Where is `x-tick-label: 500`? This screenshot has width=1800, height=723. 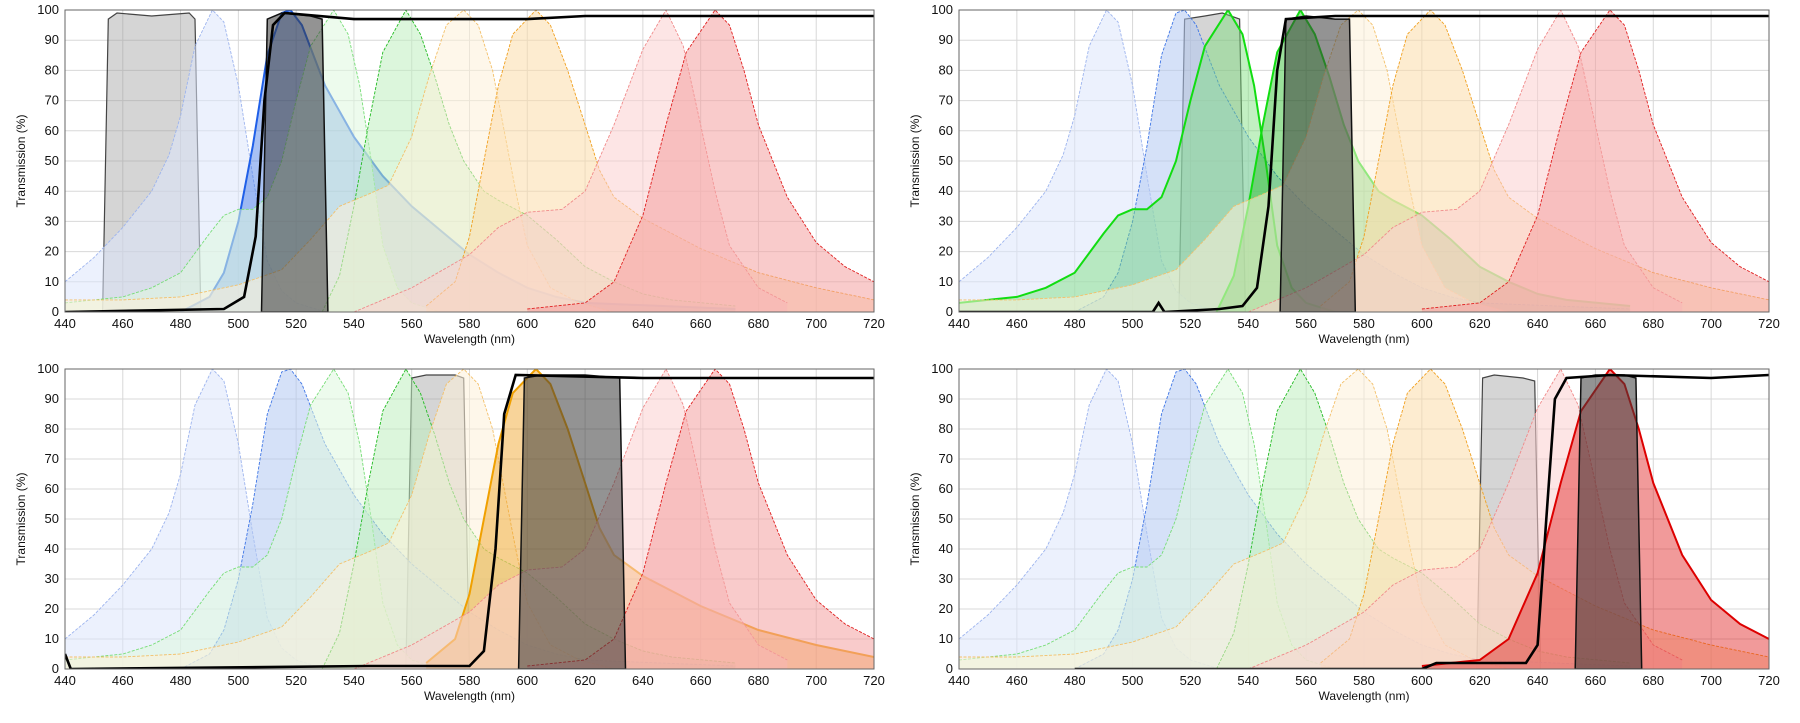
x-tick-label: 500 is located at coordinates (239, 680).